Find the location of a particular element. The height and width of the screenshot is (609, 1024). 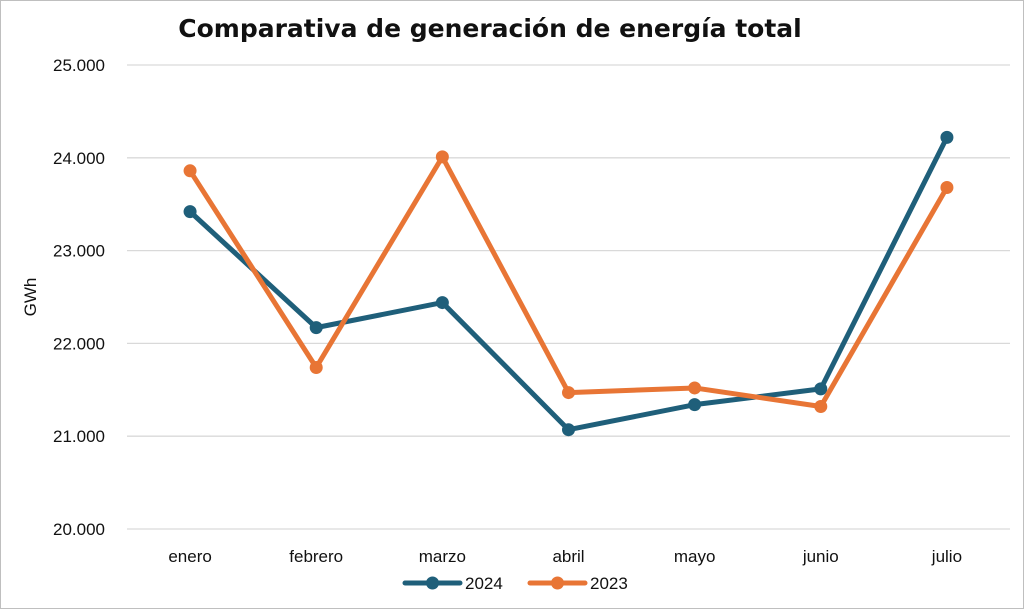

x-tick-label: junio is located at coordinates (820, 556).